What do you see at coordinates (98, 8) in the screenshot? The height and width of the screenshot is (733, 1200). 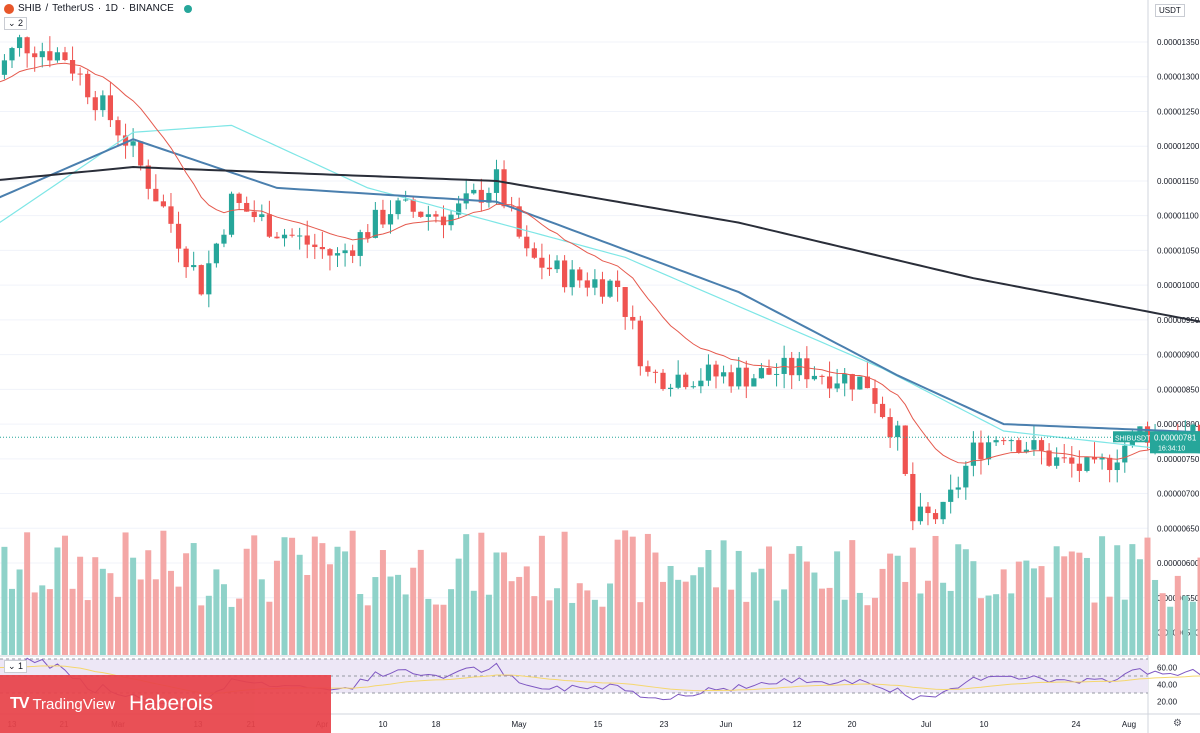 I see `symbol-header: SHIB / TetherUS · 1D · BINANCE` at bounding box center [98, 8].